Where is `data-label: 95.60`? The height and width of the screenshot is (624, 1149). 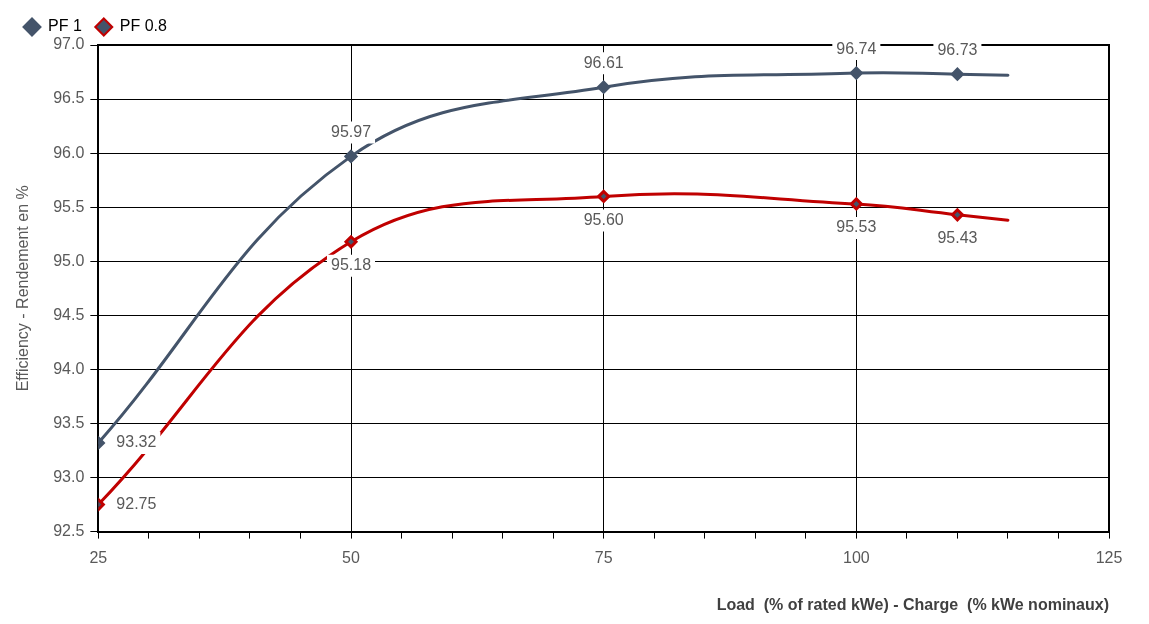
data-label: 95.60 is located at coordinates (603, 219).